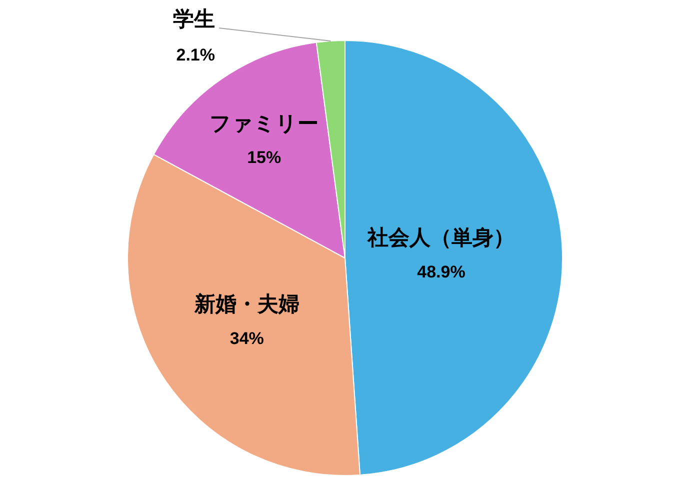 The height and width of the screenshot is (488, 690). Describe the element at coordinates (264, 158) in the screenshot. I see `data-label: 15%` at that location.